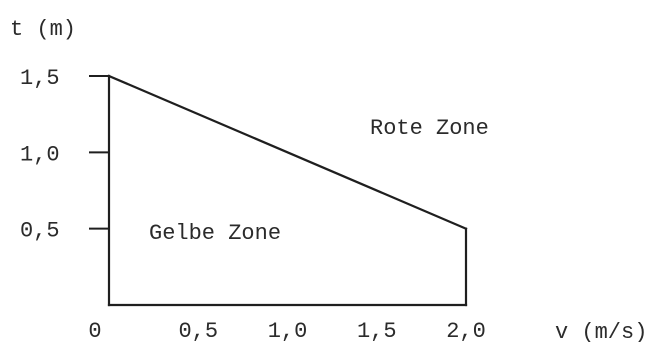 The image size is (666, 342). What do you see at coordinates (40, 78) in the screenshot?
I see `y-tick-label: 1,5` at bounding box center [40, 78].